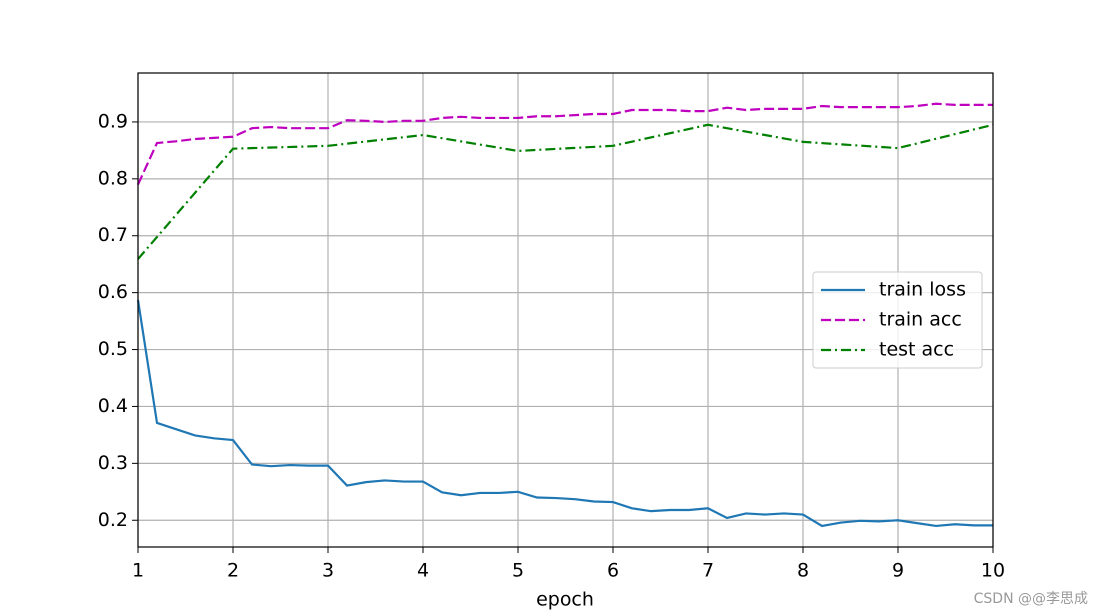 The width and height of the screenshot is (1104, 616). What do you see at coordinates (898, 571) in the screenshot?
I see `x-tick-label: 9` at bounding box center [898, 571].